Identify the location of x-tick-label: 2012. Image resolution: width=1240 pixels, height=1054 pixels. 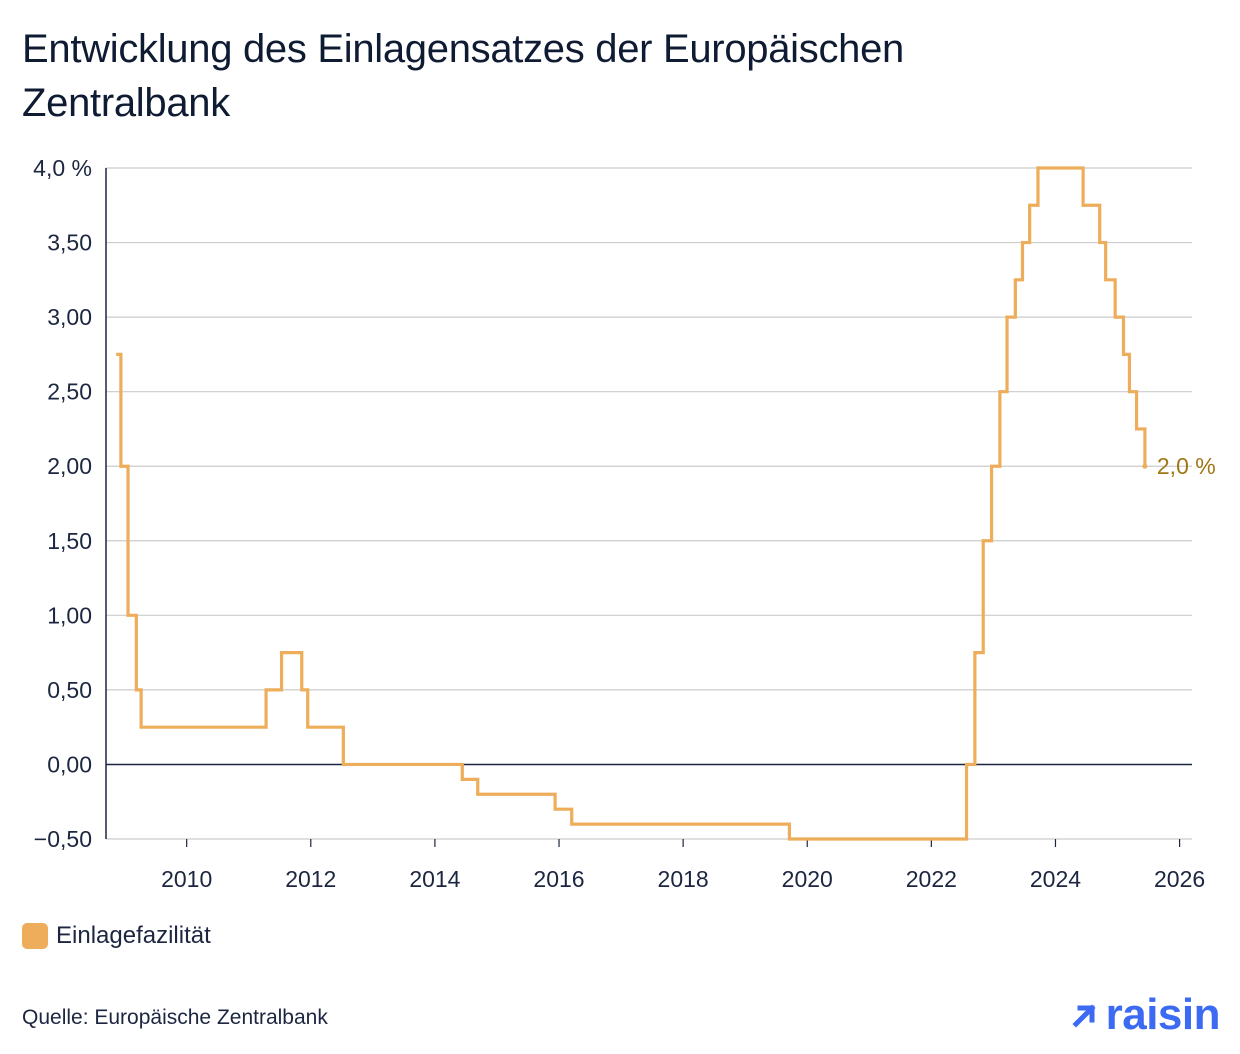
(310, 879).